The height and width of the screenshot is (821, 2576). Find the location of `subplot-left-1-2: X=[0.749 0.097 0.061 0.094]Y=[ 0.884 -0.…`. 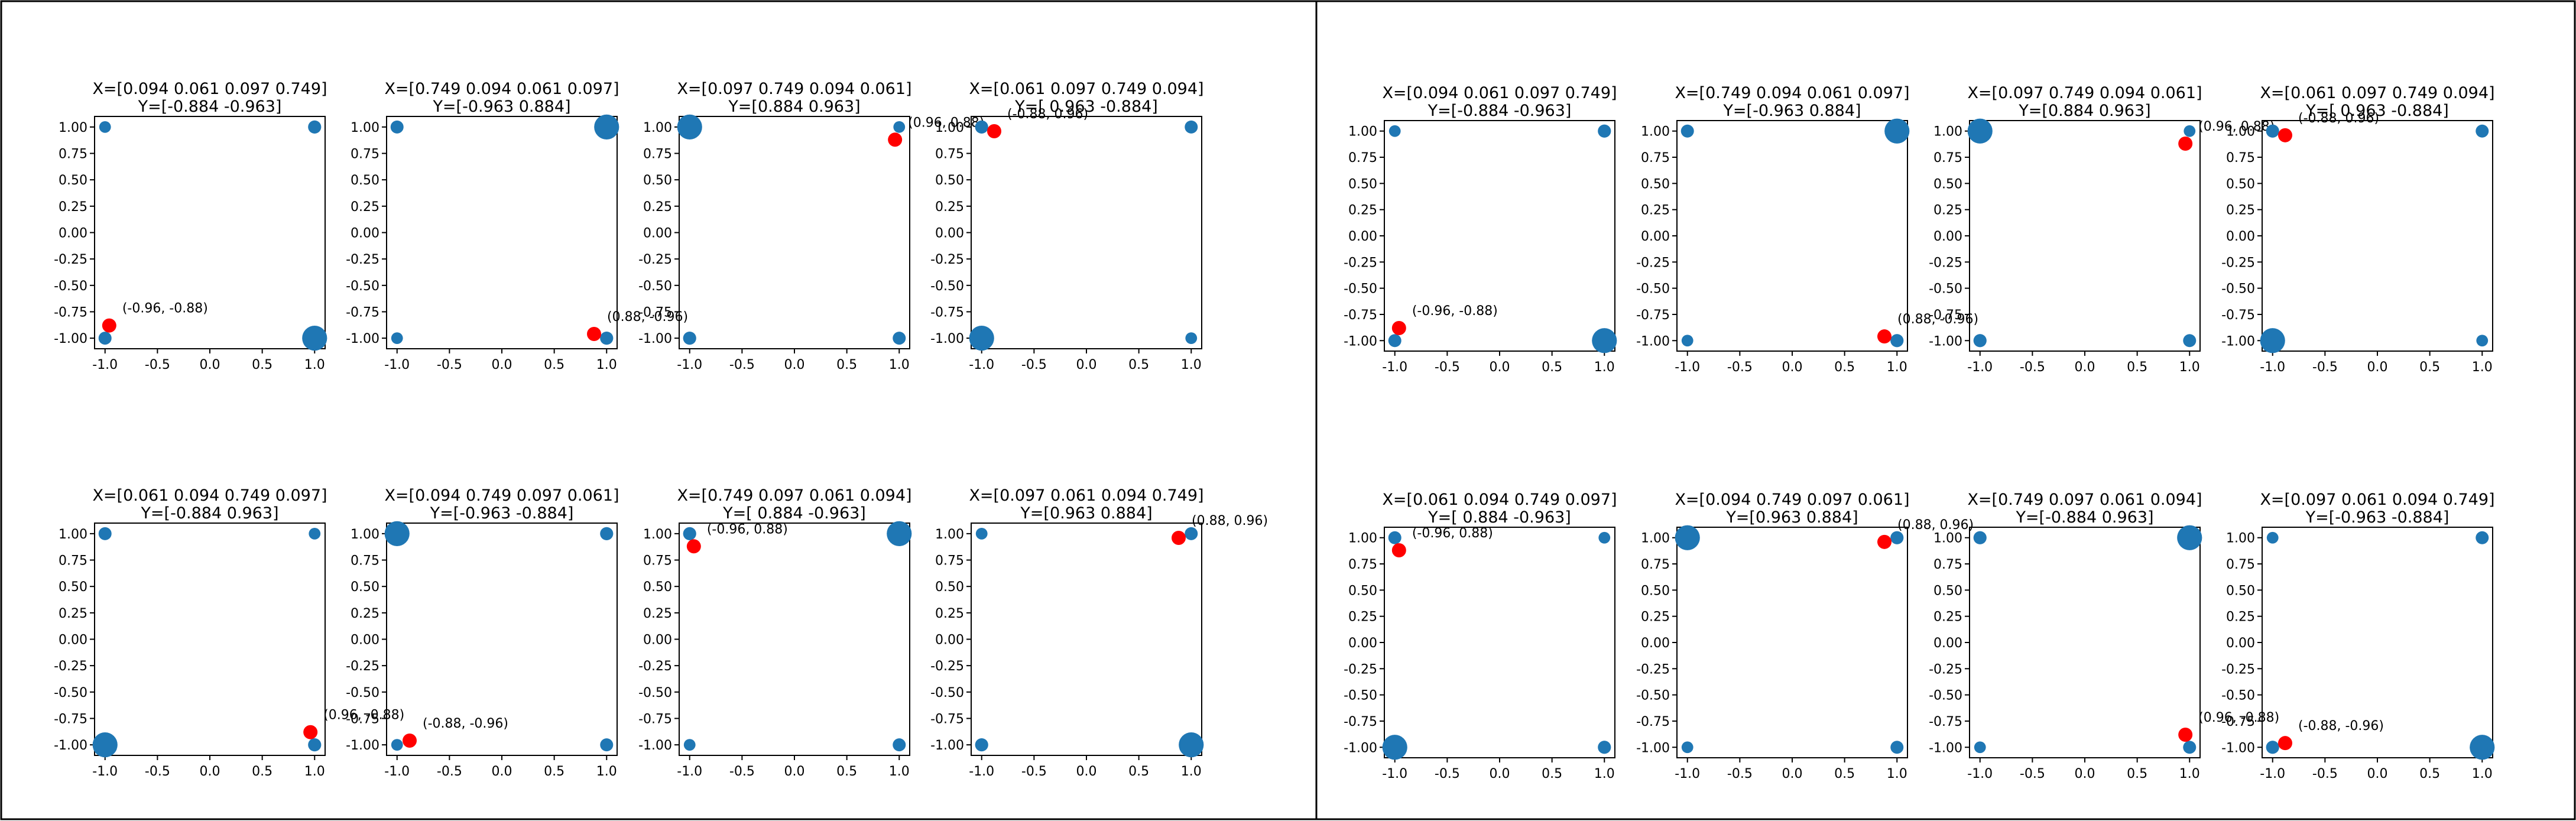

subplot-left-1-2: X=[0.749 0.097 0.061 0.094]Y=[ 0.884 -0.… is located at coordinates (775, 632).